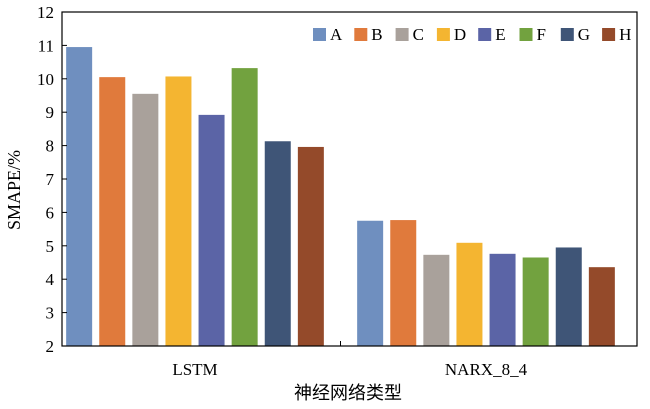  I want to click on bar-A-lstm, so click(79, 196).